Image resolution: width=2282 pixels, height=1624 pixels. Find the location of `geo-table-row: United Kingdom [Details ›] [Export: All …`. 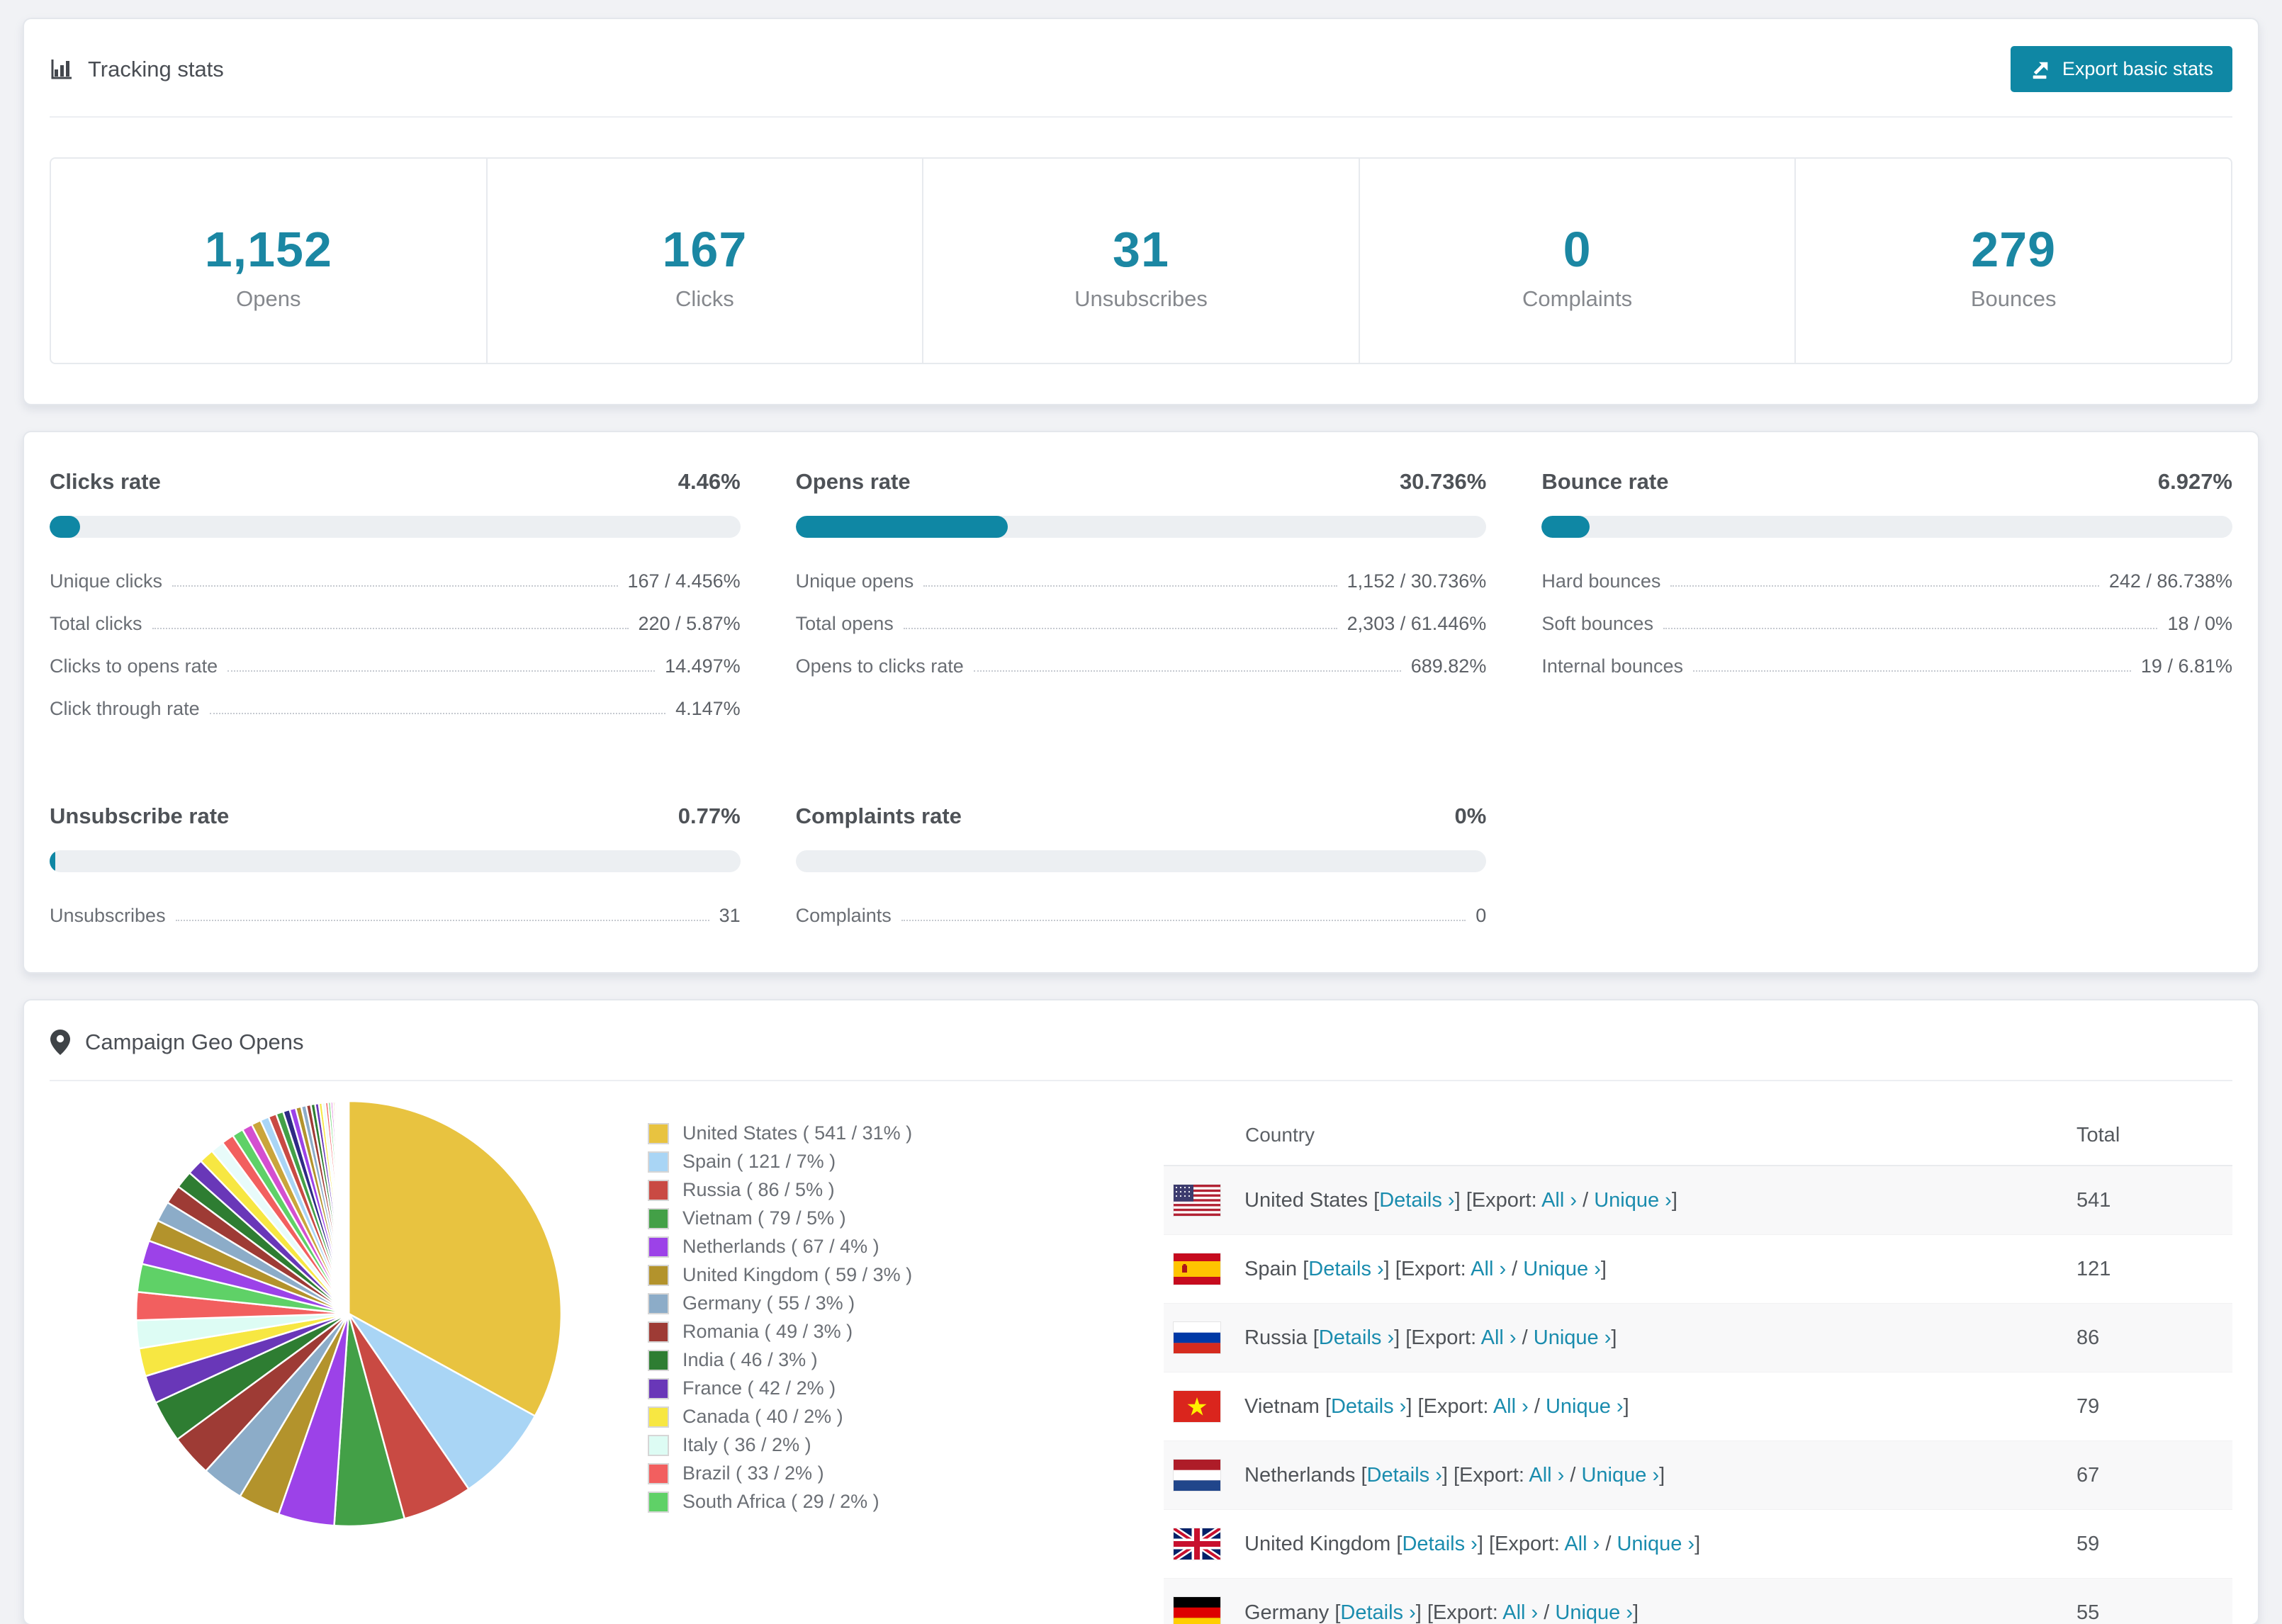

geo-table-row: United Kingdom [Details ›] [Export: All … is located at coordinates (1698, 1545).